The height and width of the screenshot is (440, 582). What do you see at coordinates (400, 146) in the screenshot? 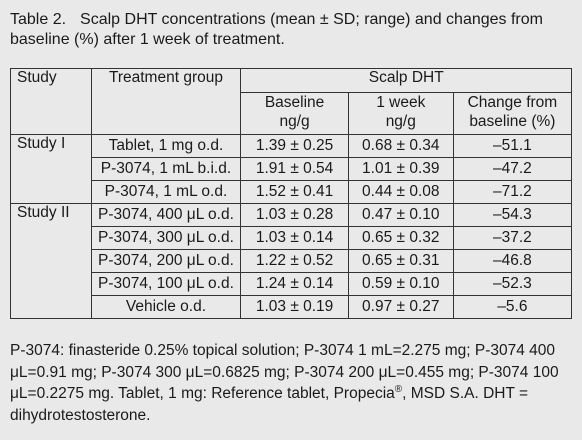
I see `week-cell: 0.68 ± 0.34` at bounding box center [400, 146].